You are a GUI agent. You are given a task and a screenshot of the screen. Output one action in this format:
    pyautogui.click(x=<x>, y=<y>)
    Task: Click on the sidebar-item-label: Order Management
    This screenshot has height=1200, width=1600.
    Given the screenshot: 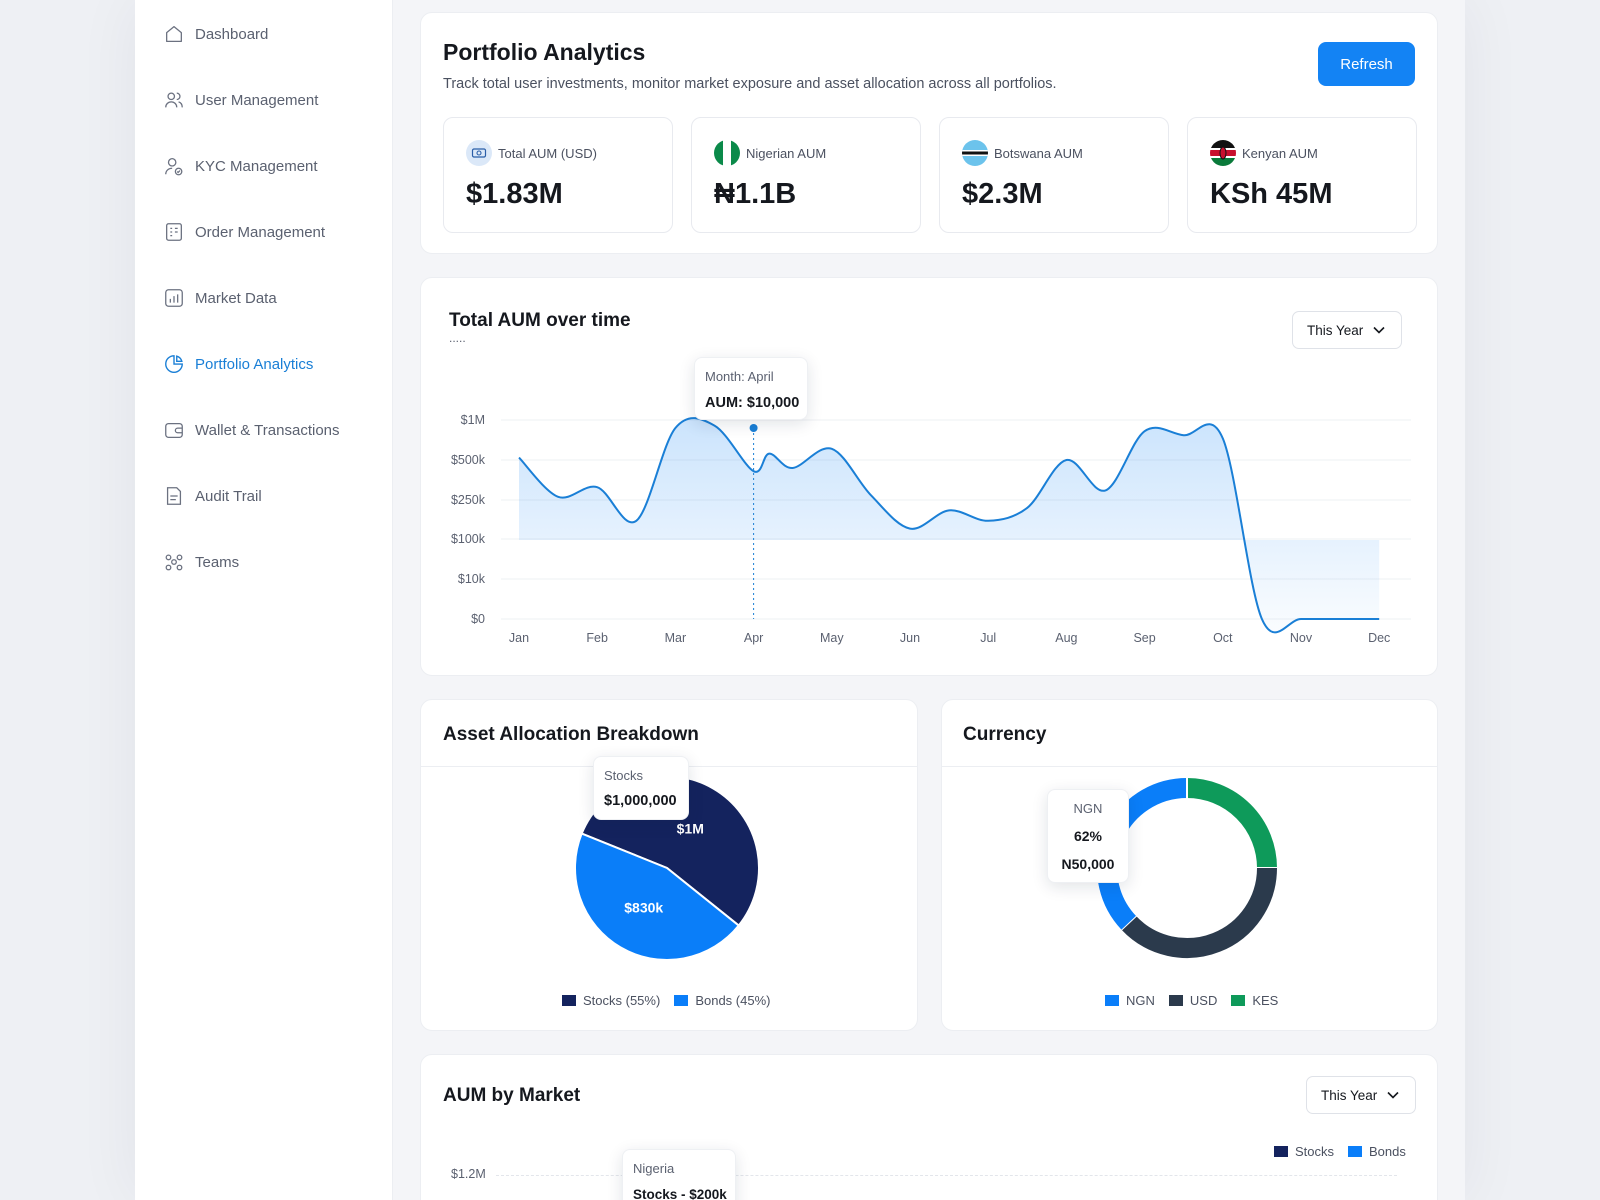 What is the action you would take?
    pyautogui.click(x=260, y=232)
    